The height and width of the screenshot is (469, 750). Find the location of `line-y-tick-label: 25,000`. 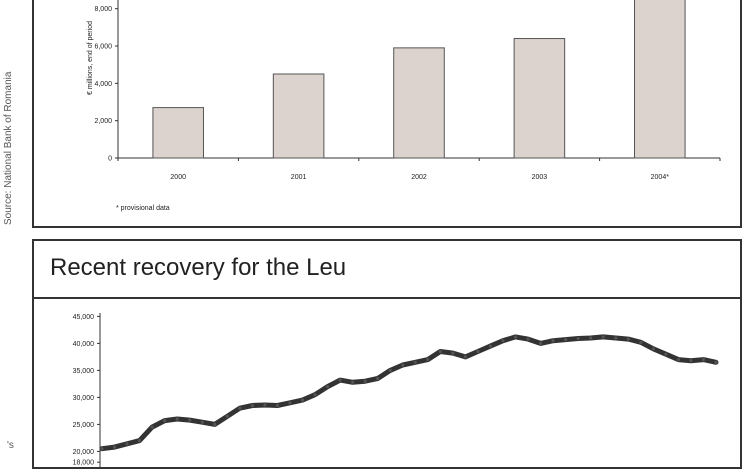

line-y-tick-label: 25,000 is located at coordinates (84, 425).